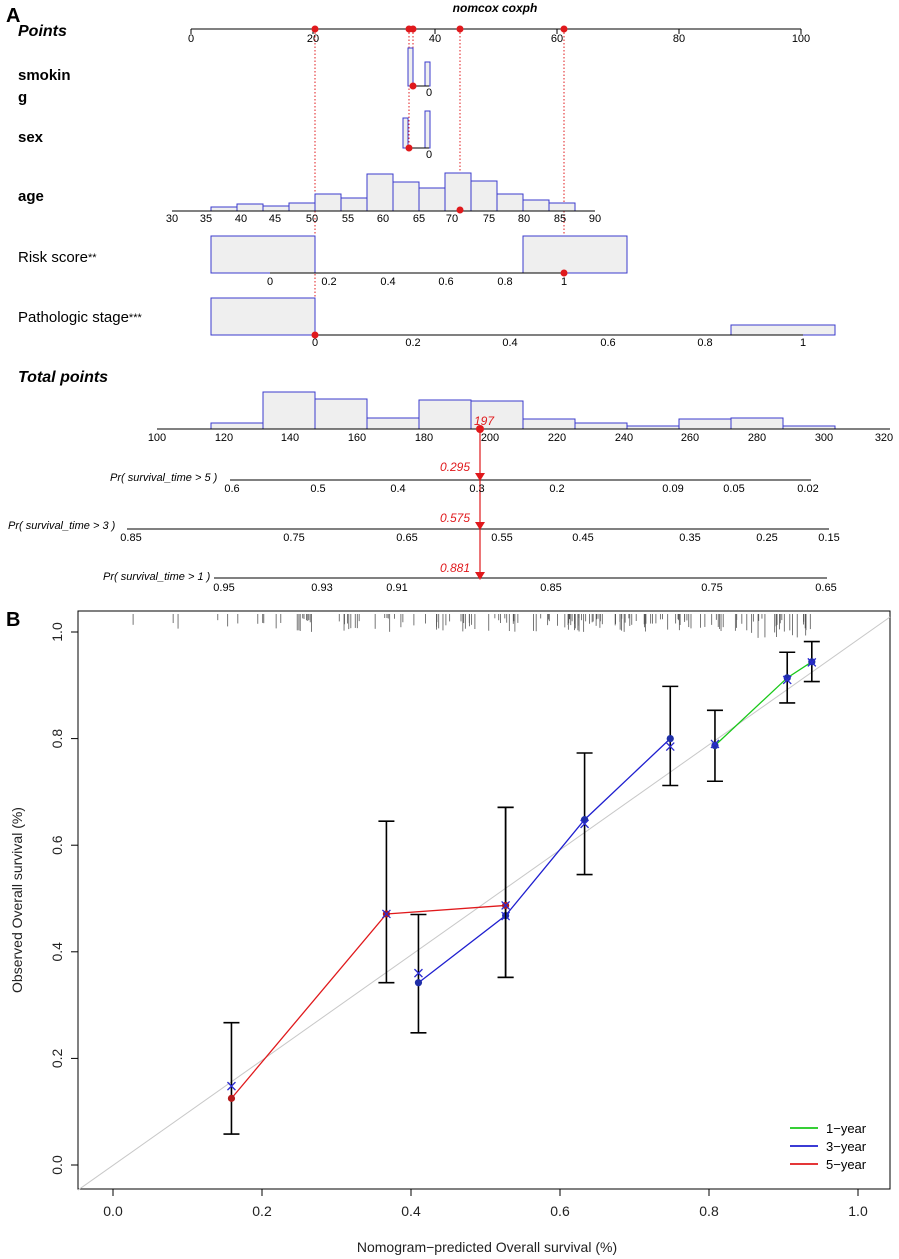 Image resolution: width=899 pixels, height=1259 pixels. I want to click on svg-text: 0.09, so click(672, 489).